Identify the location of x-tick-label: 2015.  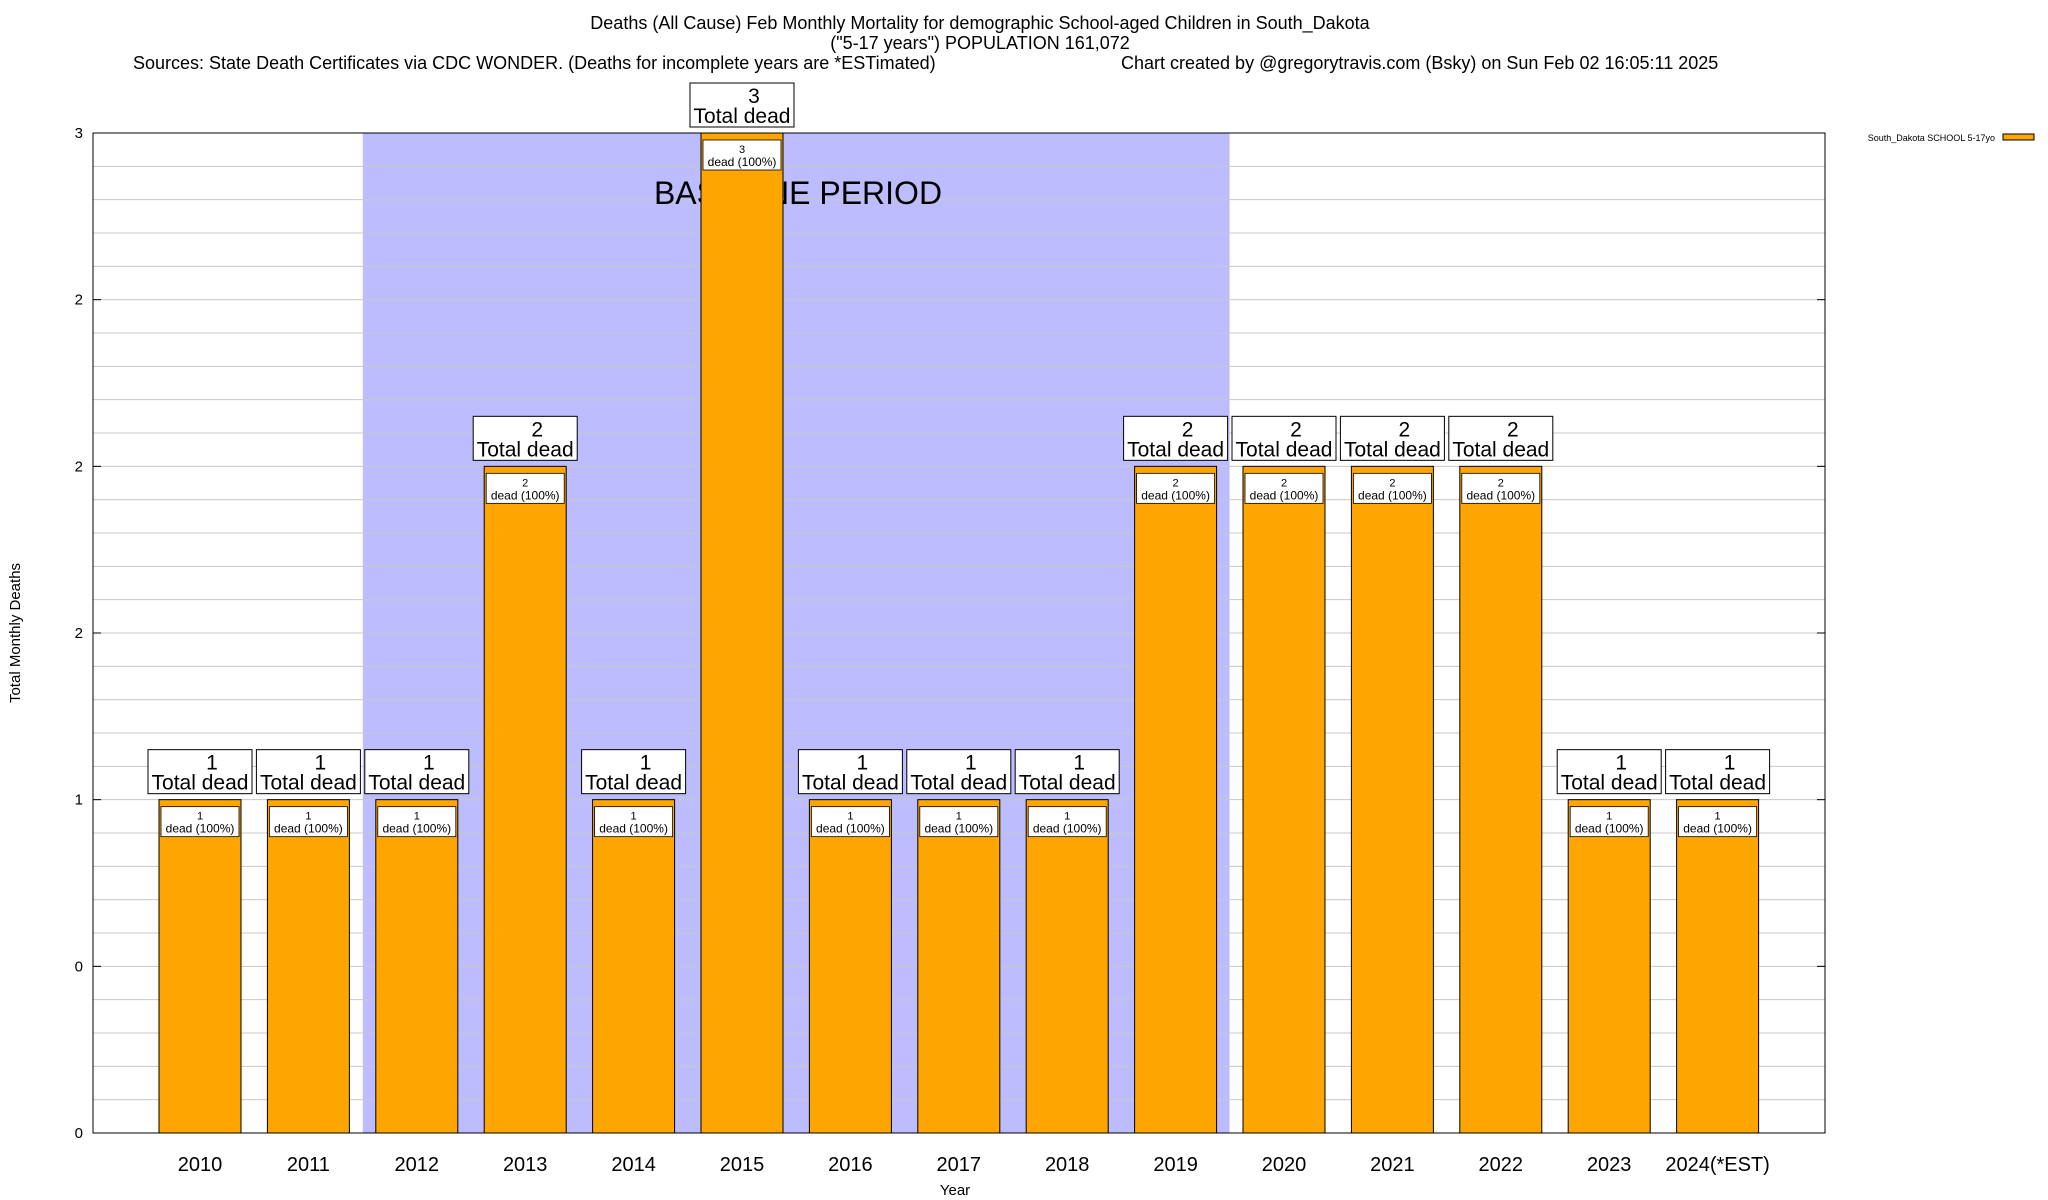
(742, 1165).